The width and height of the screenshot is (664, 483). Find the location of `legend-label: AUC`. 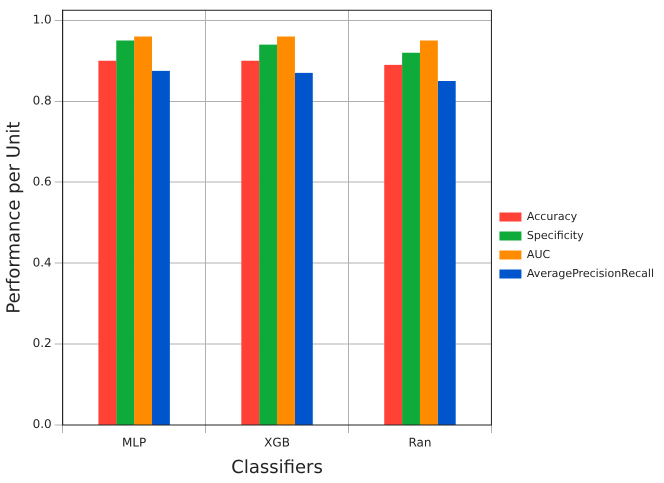

legend-label: AUC is located at coordinates (538, 254).